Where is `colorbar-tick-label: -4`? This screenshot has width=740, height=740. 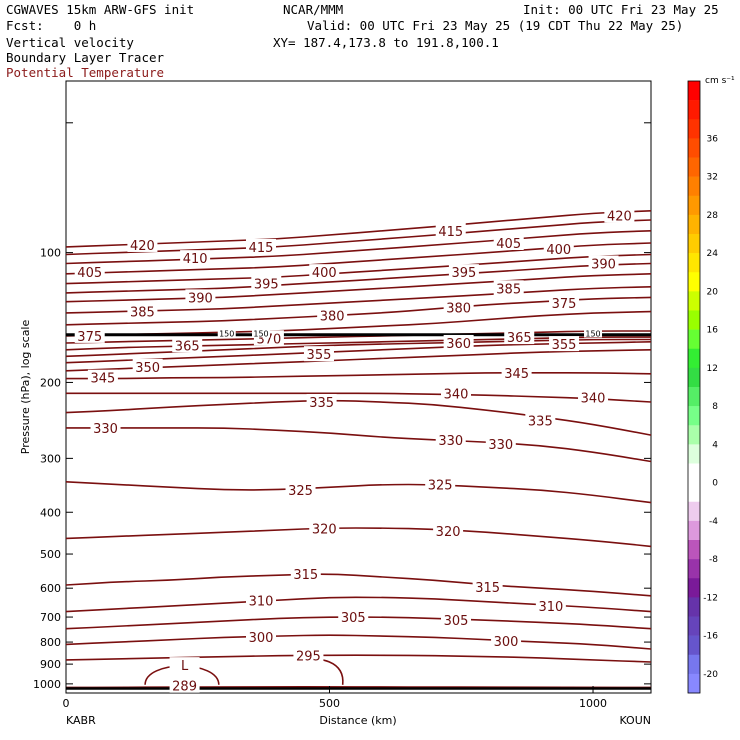 colorbar-tick-label: -4 is located at coordinates (713, 522).